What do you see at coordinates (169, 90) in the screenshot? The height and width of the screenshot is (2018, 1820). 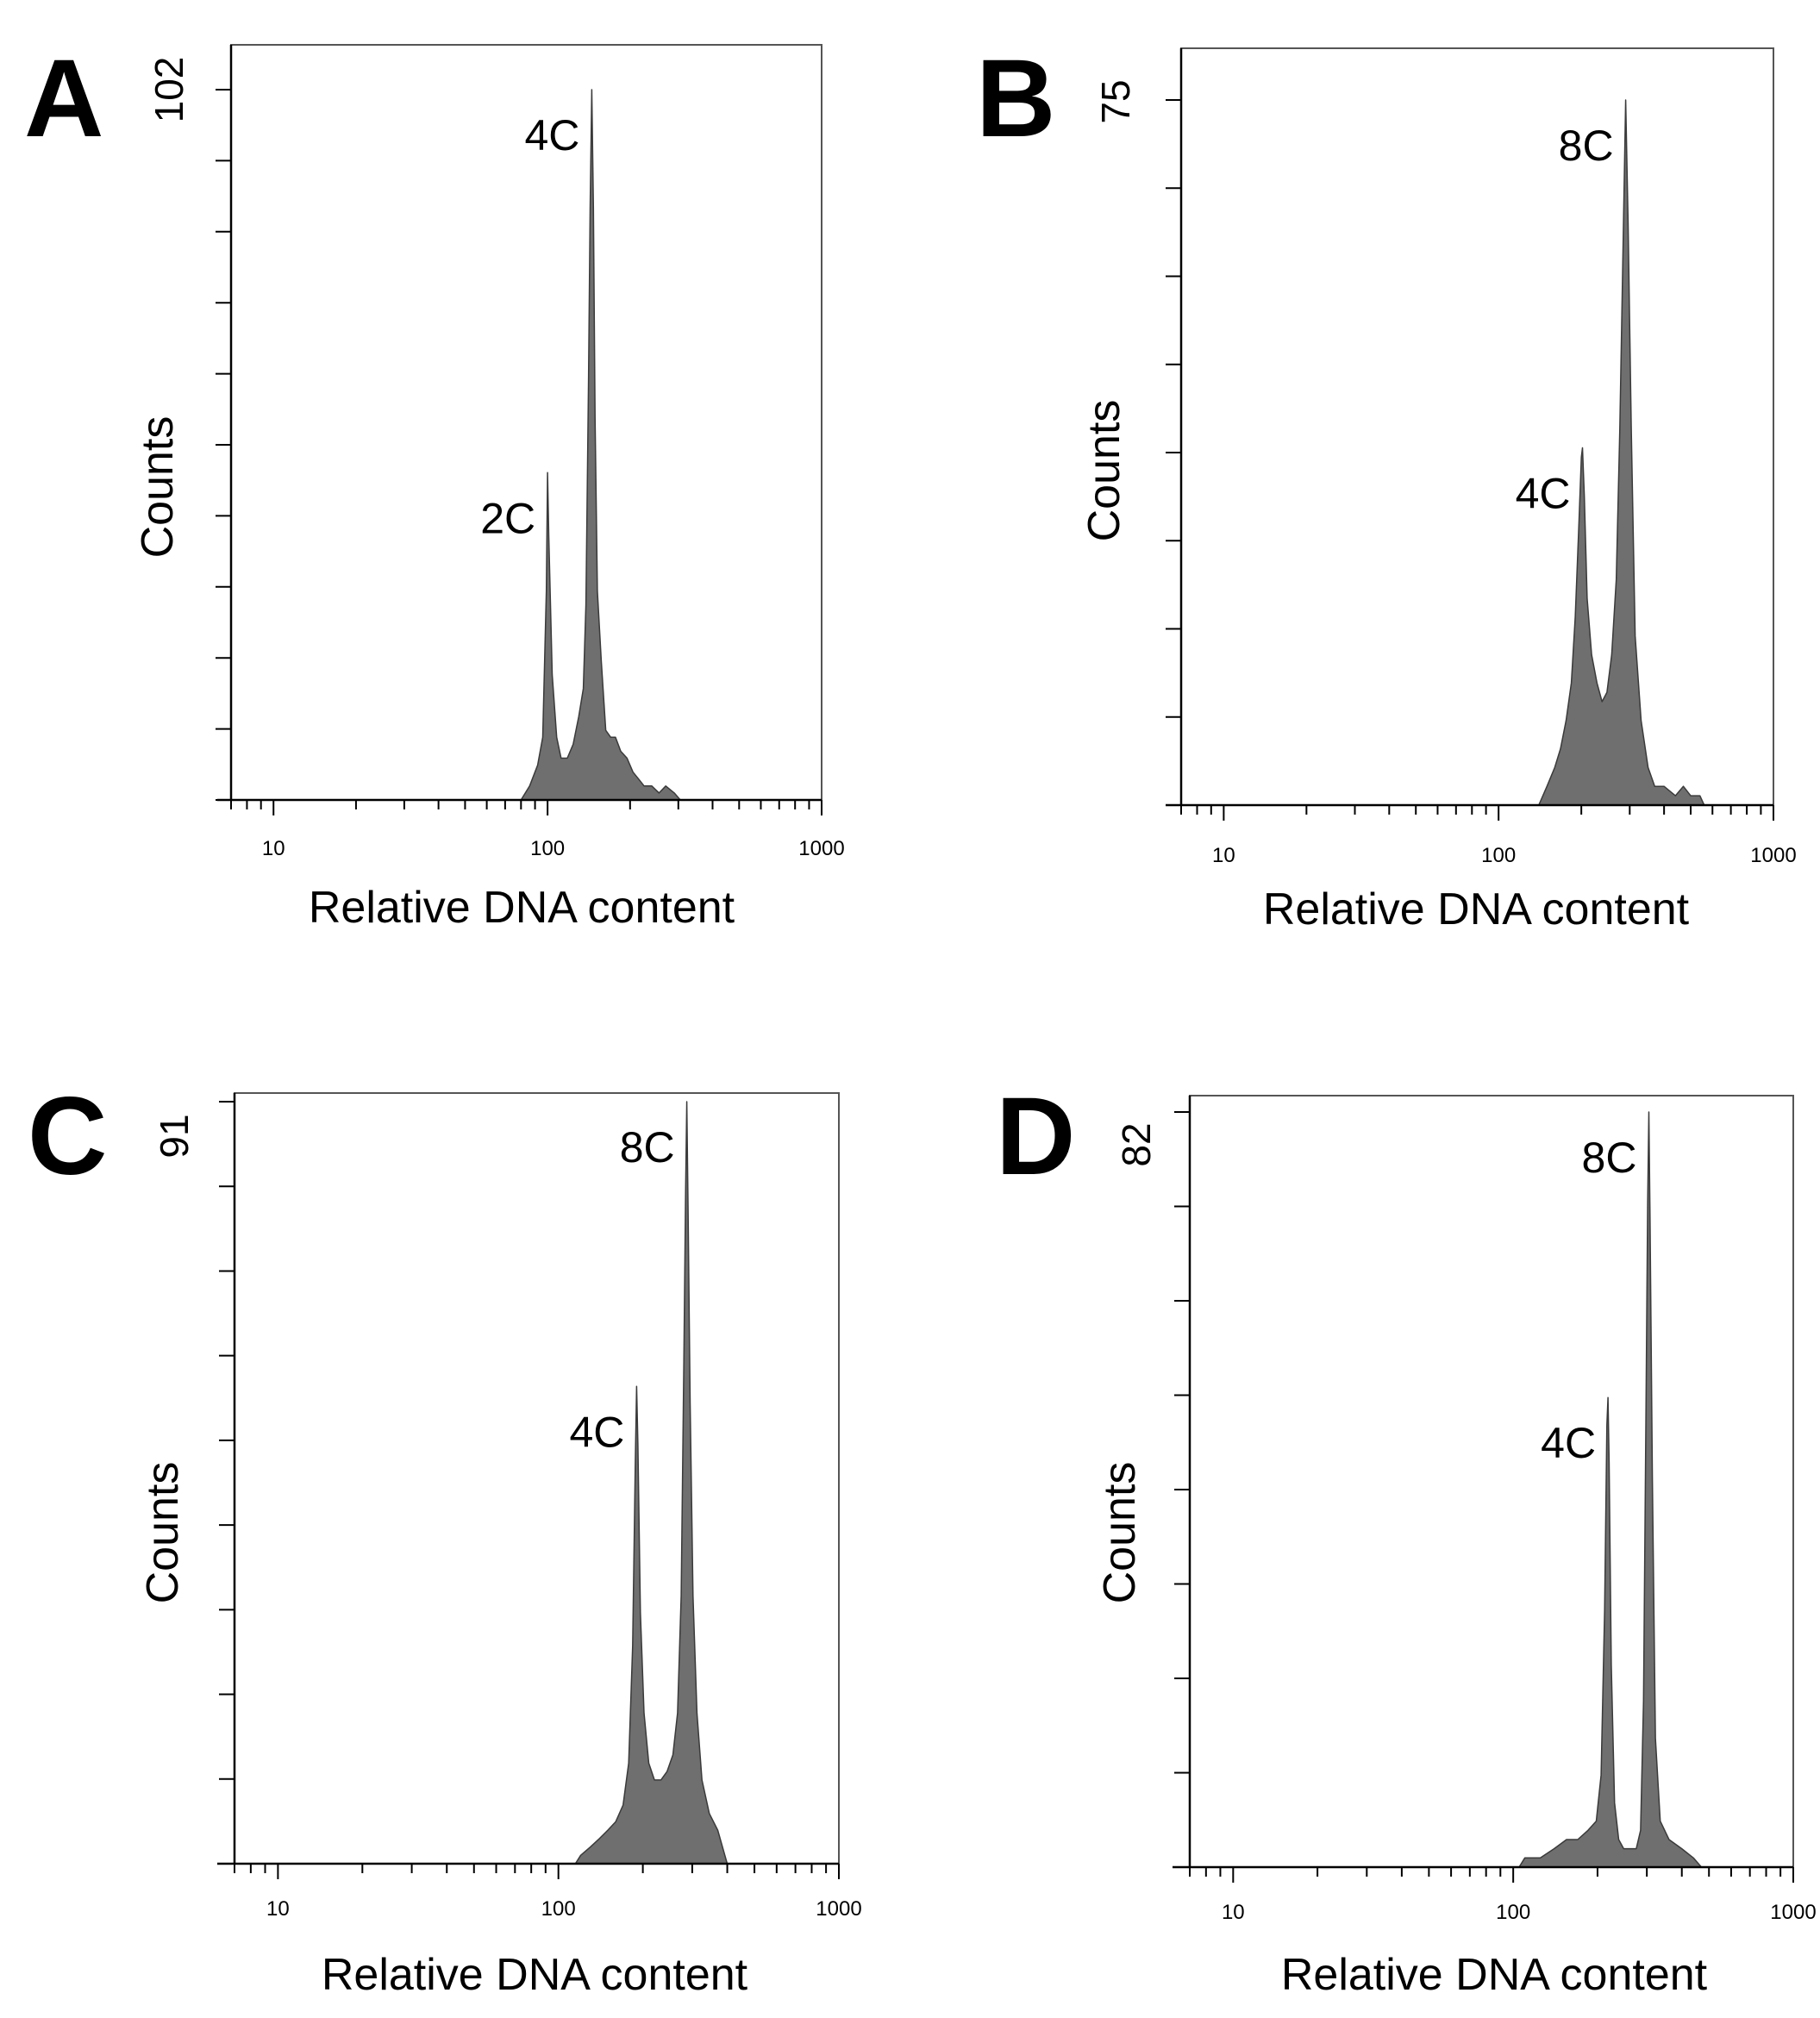 I see `panel-a-y-max-label: 102` at bounding box center [169, 90].